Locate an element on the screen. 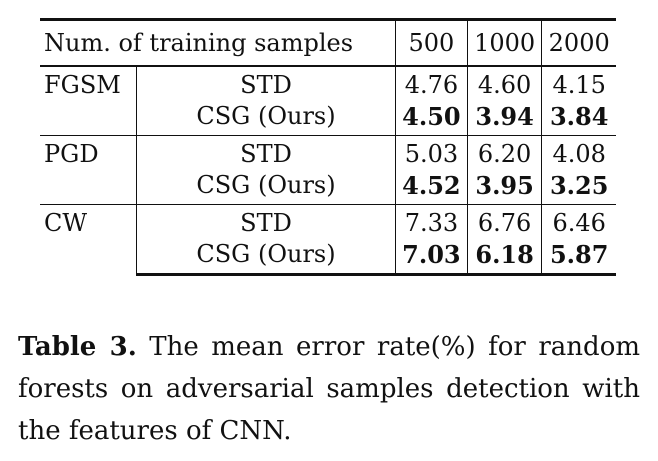  caption-label: Table 3. is located at coordinates (77, 347).